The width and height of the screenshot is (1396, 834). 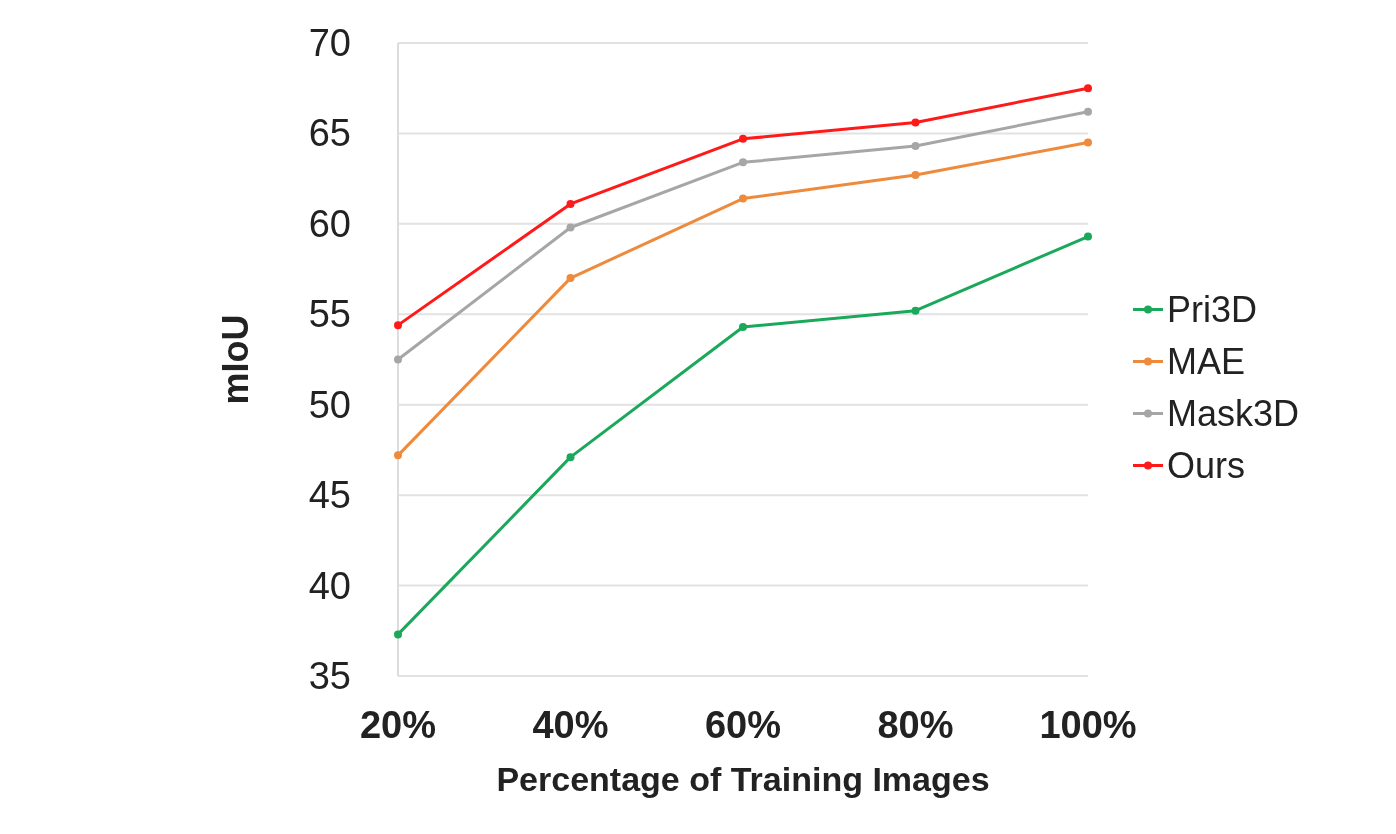 I want to click on legend-label: Mask3D, so click(x=1233, y=413).